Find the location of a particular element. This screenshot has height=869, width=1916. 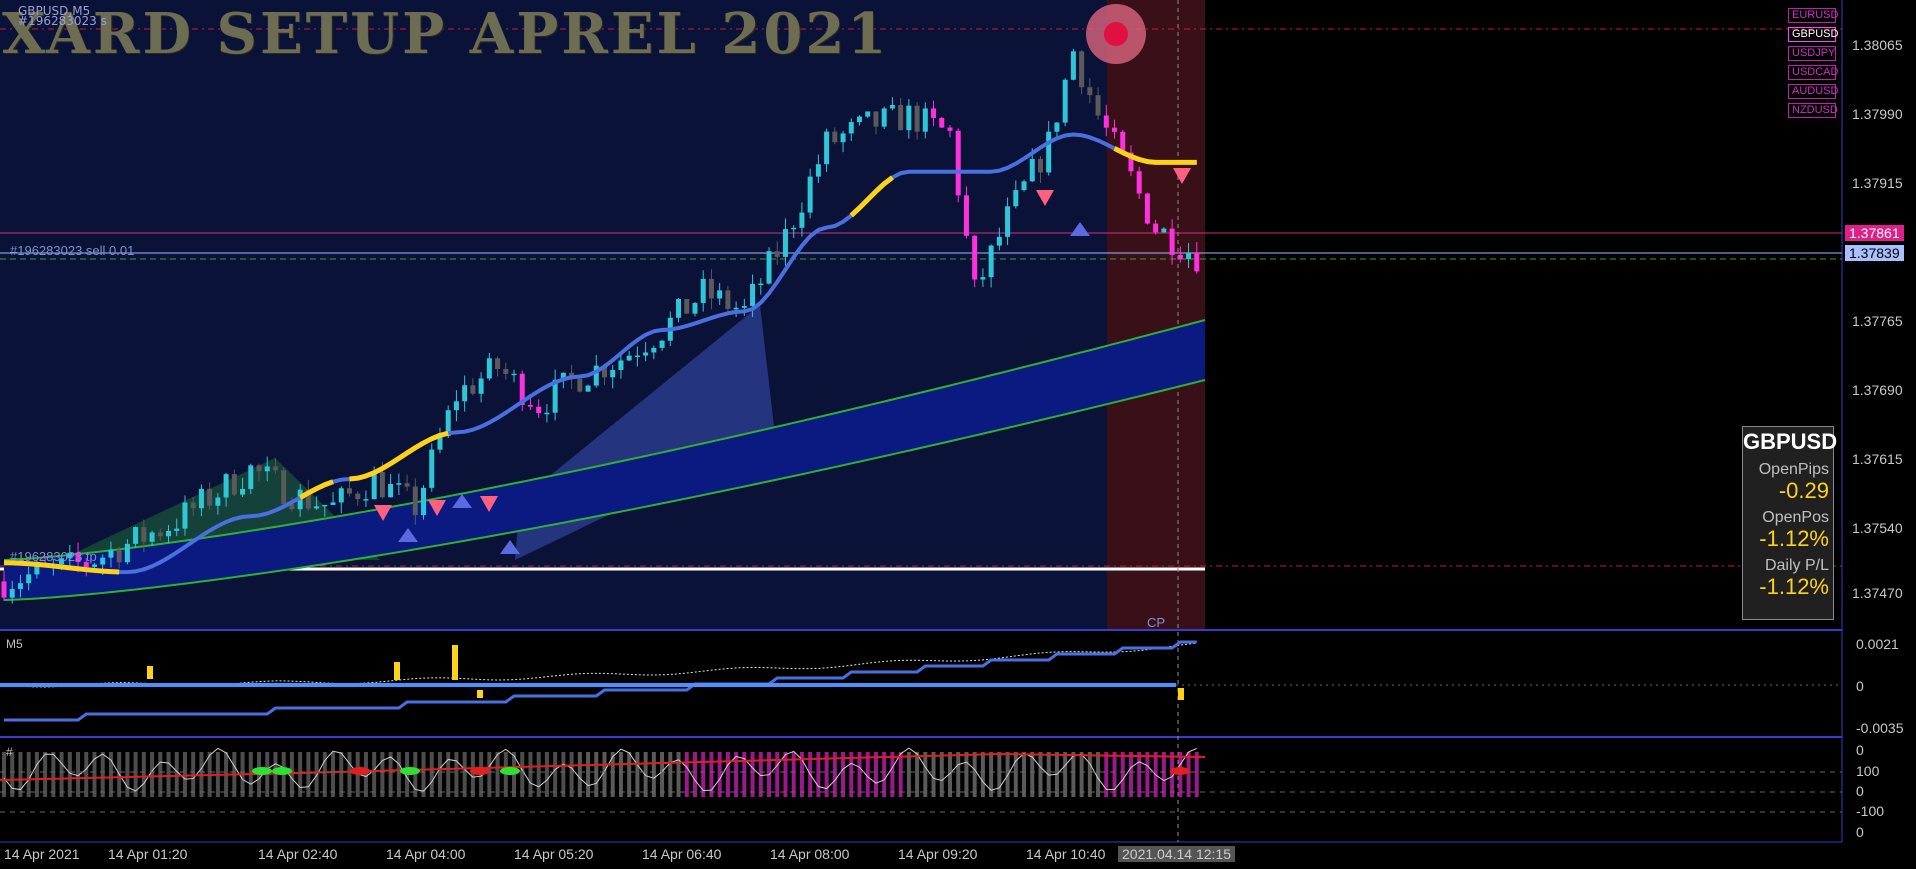

subwindow1-signal-line is located at coordinates (600, 665).